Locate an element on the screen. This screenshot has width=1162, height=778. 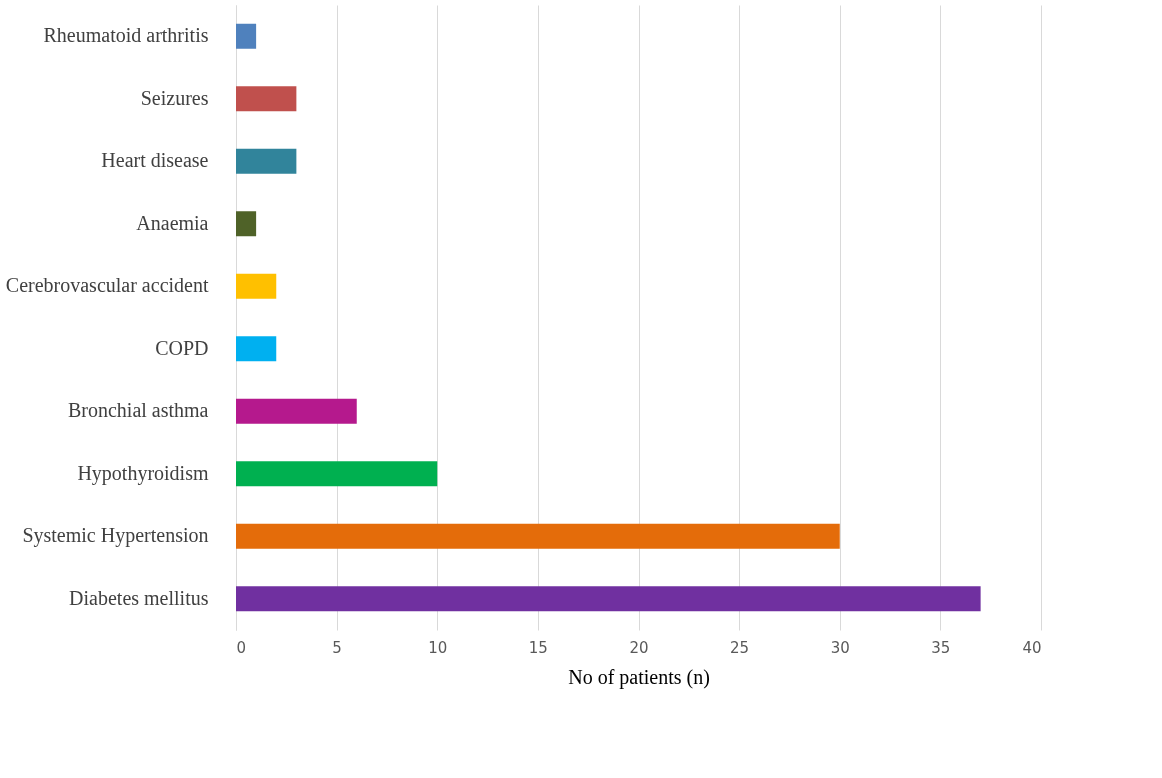
x-axis-title: No of patients (n) is located at coordinates (639, 677).